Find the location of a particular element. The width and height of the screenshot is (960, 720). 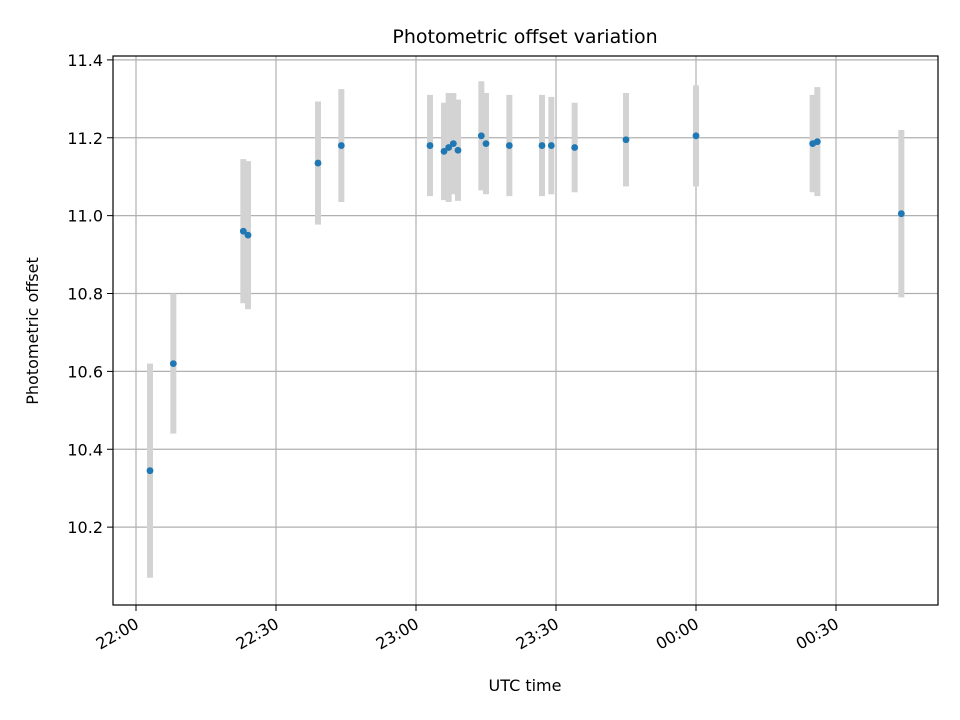

y-tick-label: 10.4 is located at coordinates (85, 449).